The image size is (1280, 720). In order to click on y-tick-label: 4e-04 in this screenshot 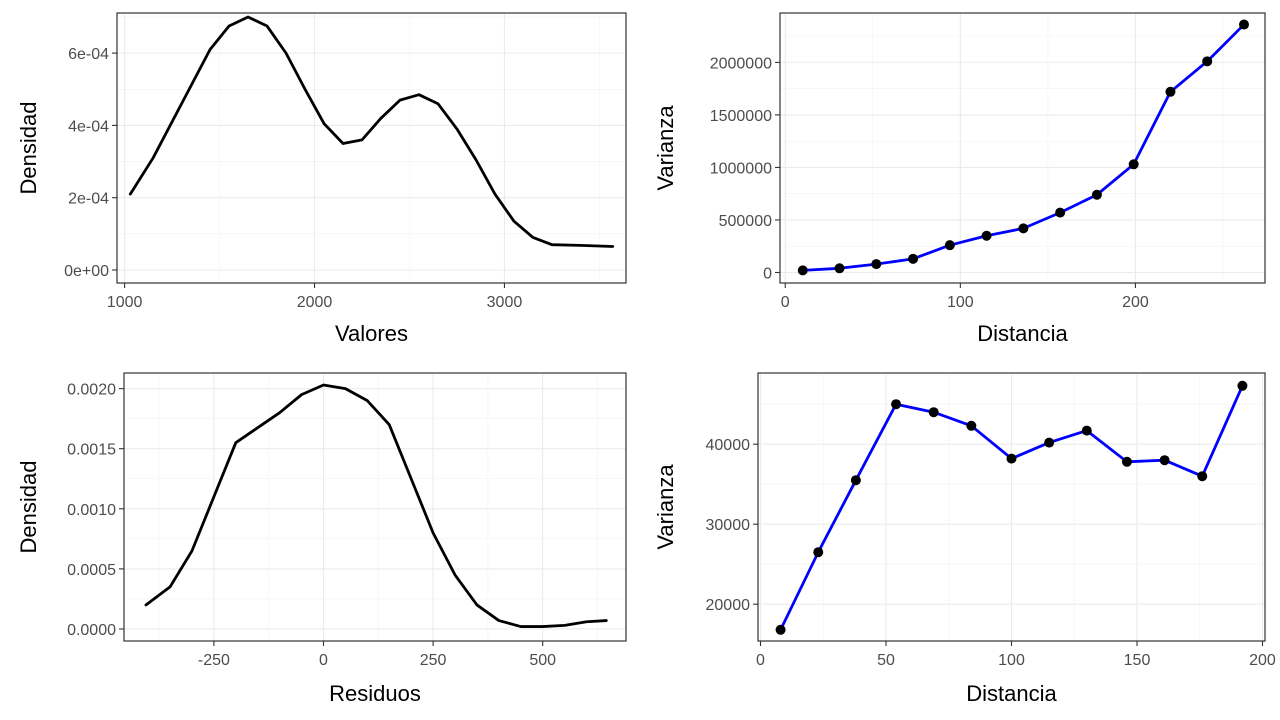, I will do `click(88, 126)`.